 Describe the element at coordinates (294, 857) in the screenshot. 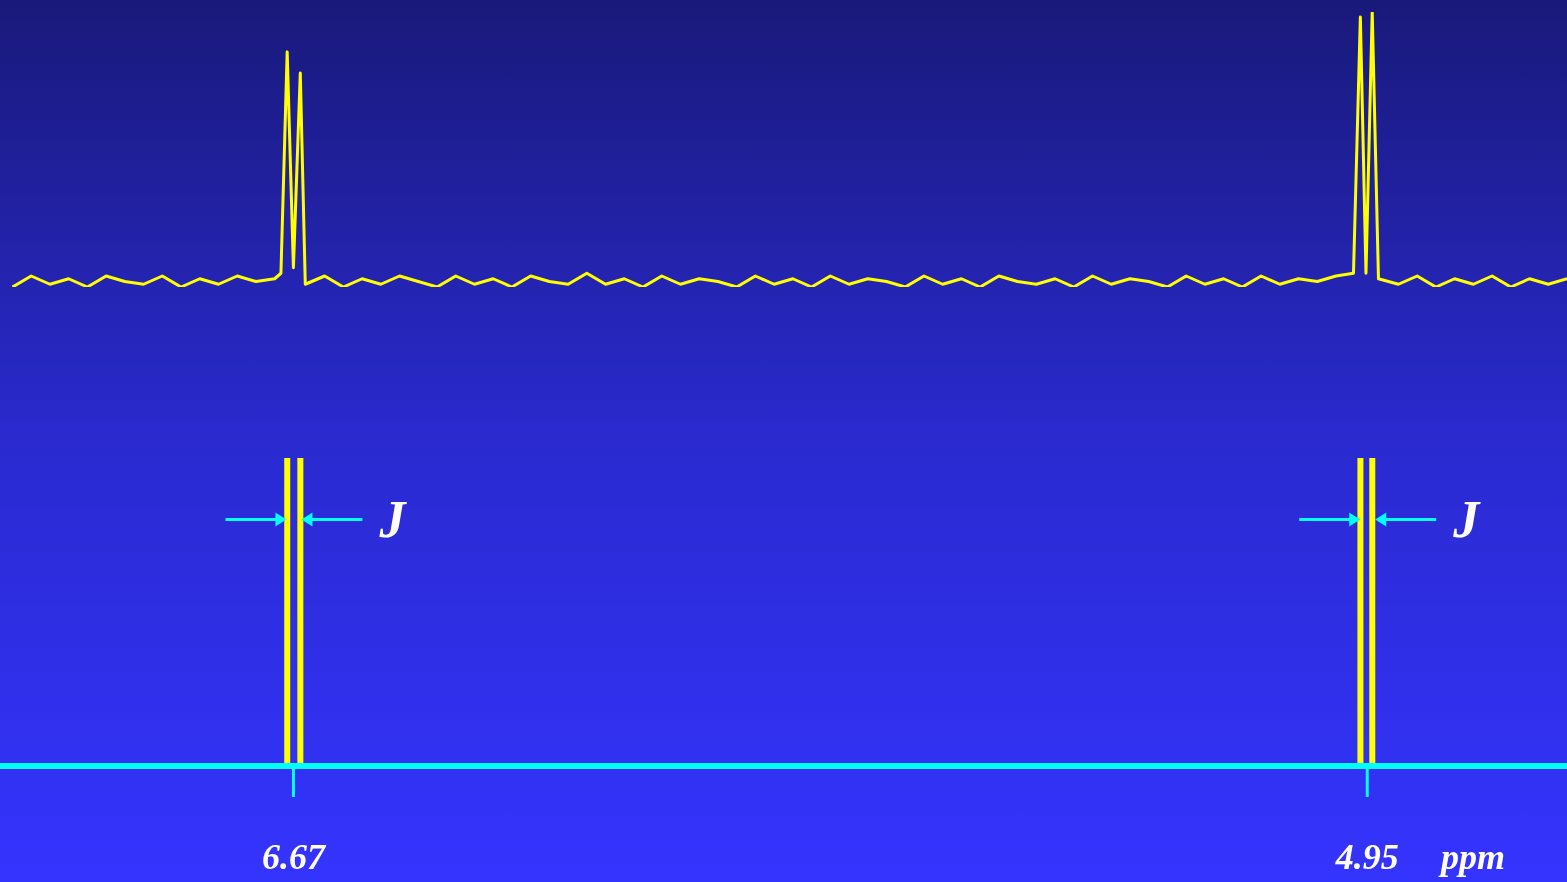

I see `x-tick-label: 6.67` at that location.